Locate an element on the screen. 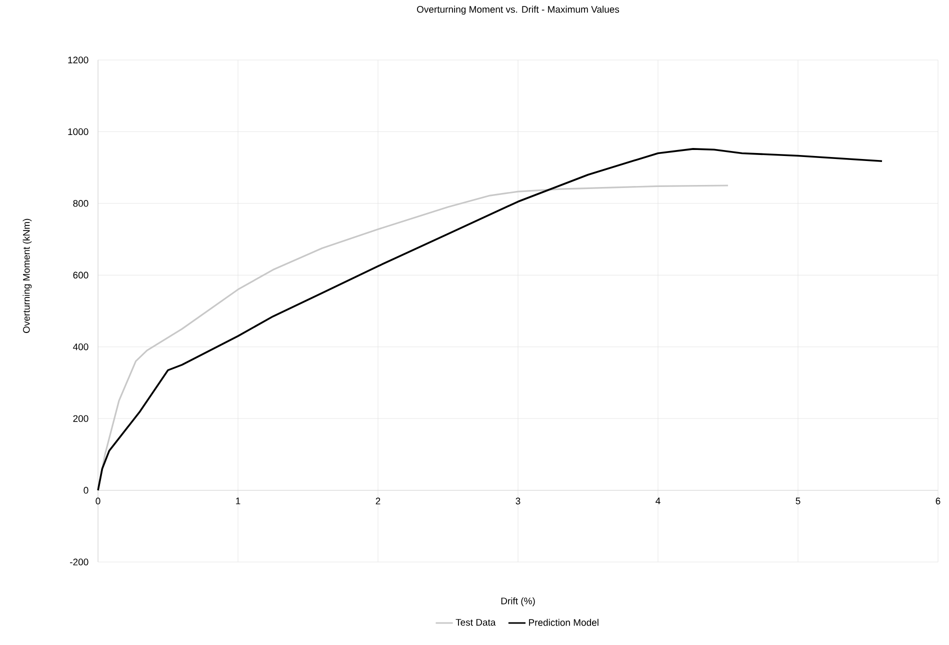 The image size is (949, 645). y-axis-title: Overturning Moment (kNm) is located at coordinates (27, 275).